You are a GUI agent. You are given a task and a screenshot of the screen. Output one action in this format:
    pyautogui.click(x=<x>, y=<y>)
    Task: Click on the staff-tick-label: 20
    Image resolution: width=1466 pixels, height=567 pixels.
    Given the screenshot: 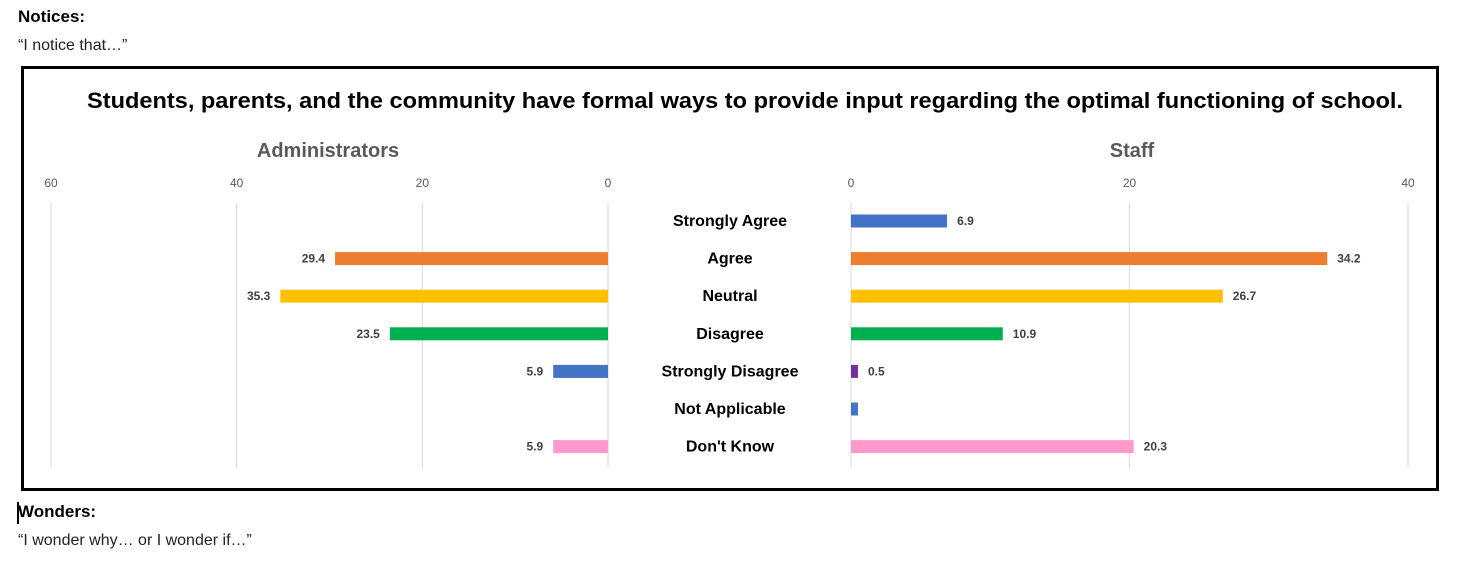 What is the action you would take?
    pyautogui.click(x=1130, y=183)
    